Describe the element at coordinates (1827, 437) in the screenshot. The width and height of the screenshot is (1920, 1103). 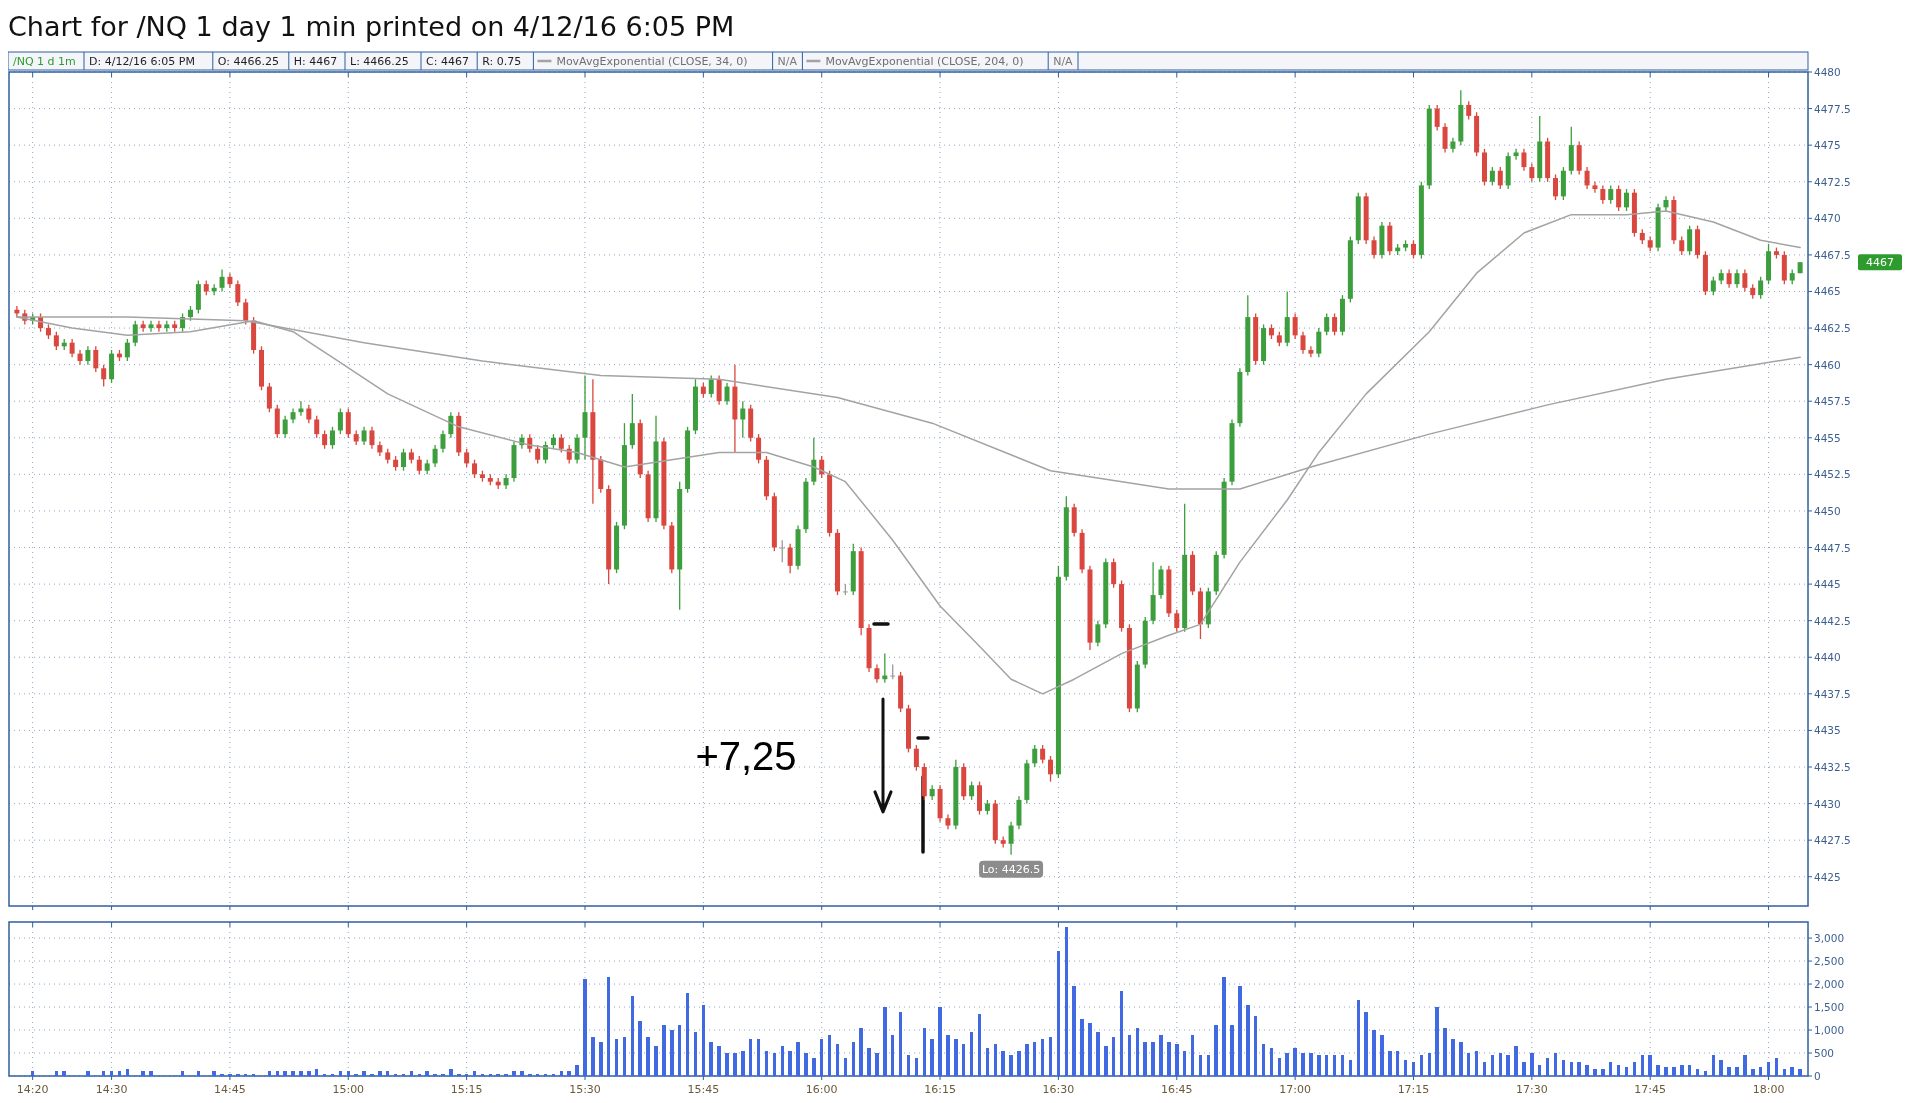
I see `y-tick-label: 4455` at that location.